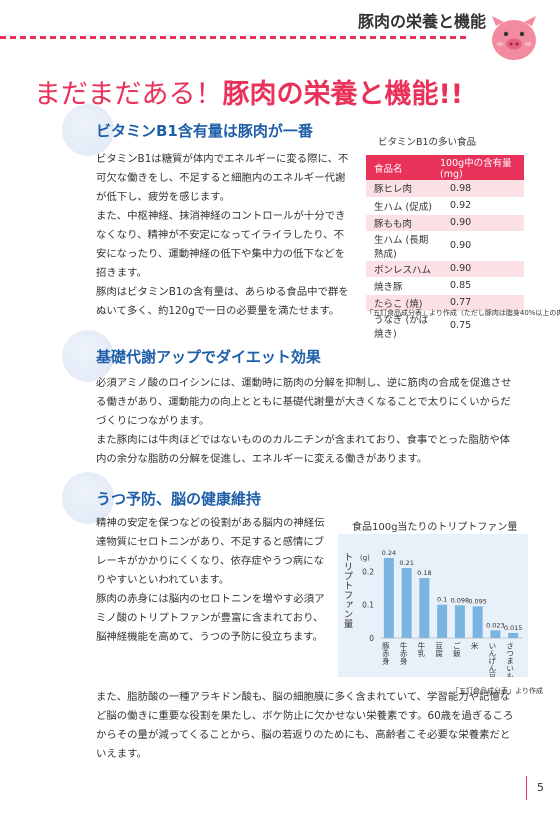 Image resolution: width=560 pixels, height=816 pixels. Describe the element at coordinates (348, 590) in the screenshot. I see `y-axis-label: トリプトファン量` at that location.